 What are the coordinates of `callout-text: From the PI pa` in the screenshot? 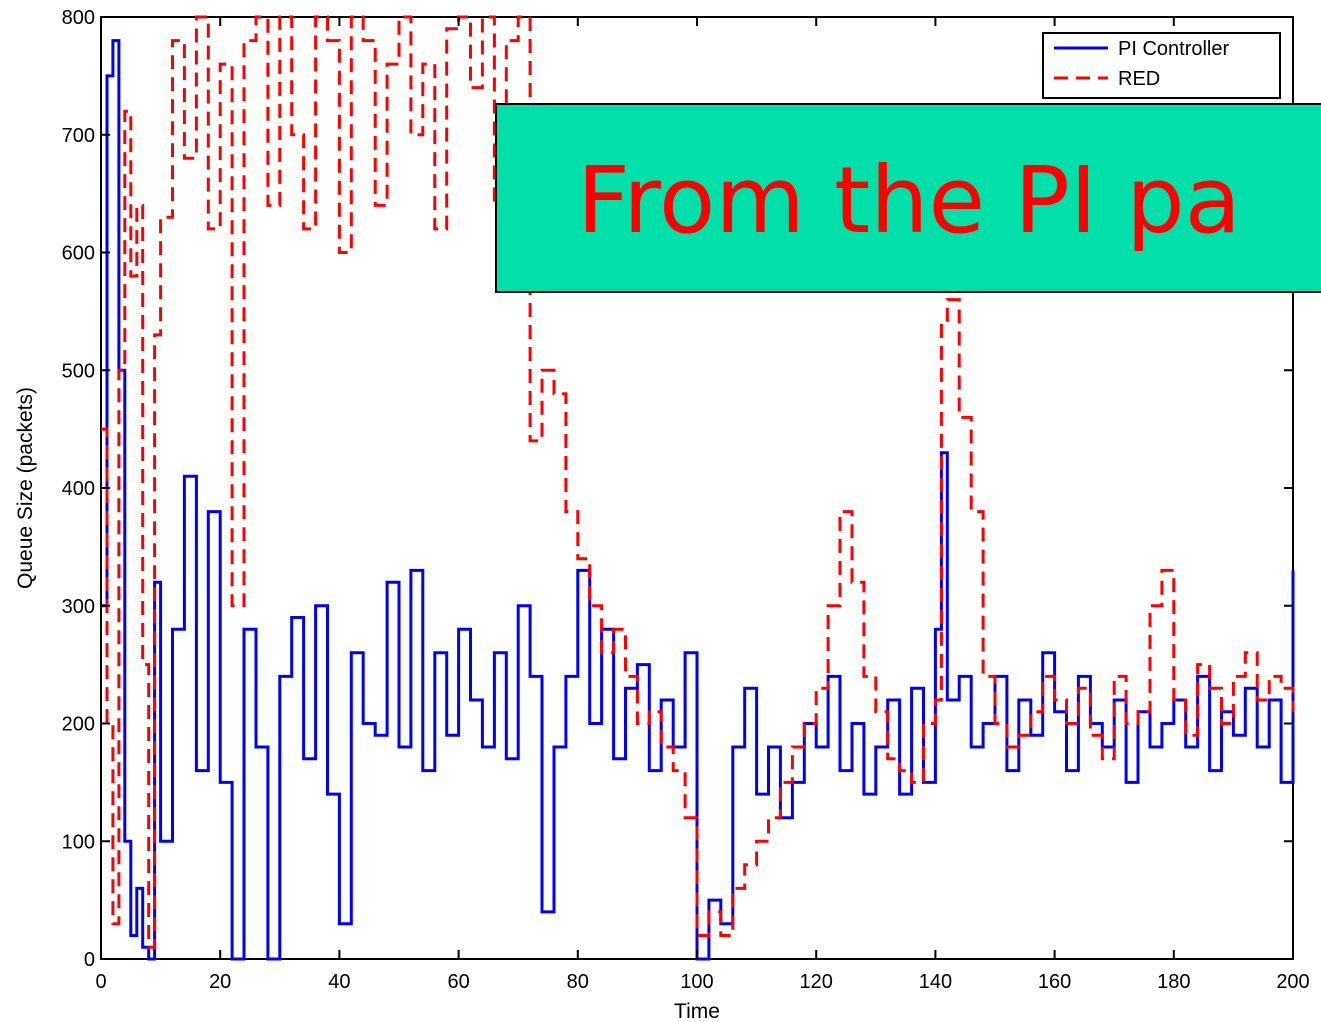 It's located at (909, 200).